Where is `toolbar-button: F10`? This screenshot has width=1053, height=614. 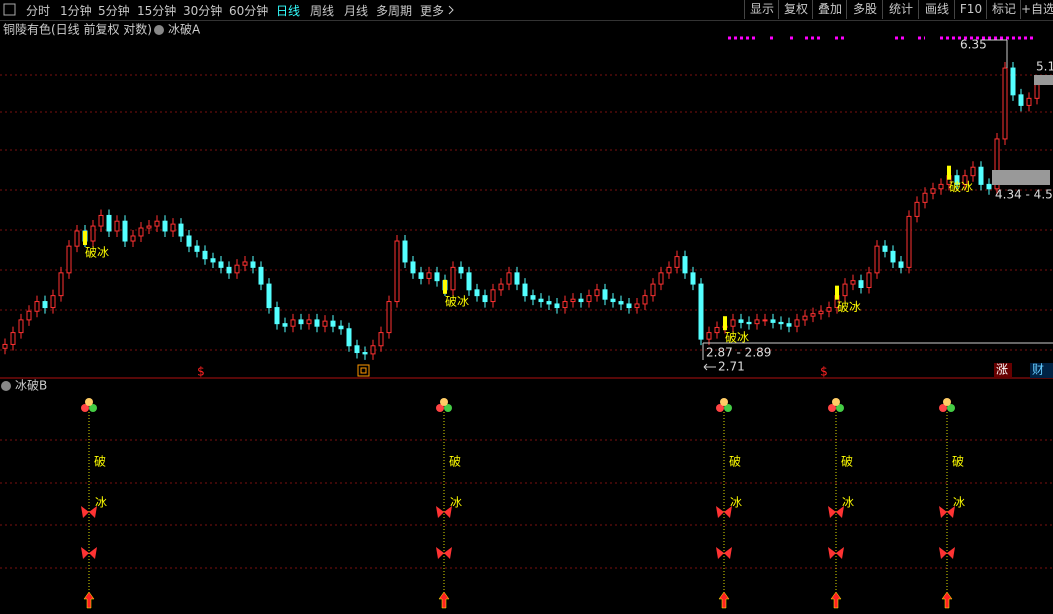
toolbar-button: F10 is located at coordinates (970, 9).